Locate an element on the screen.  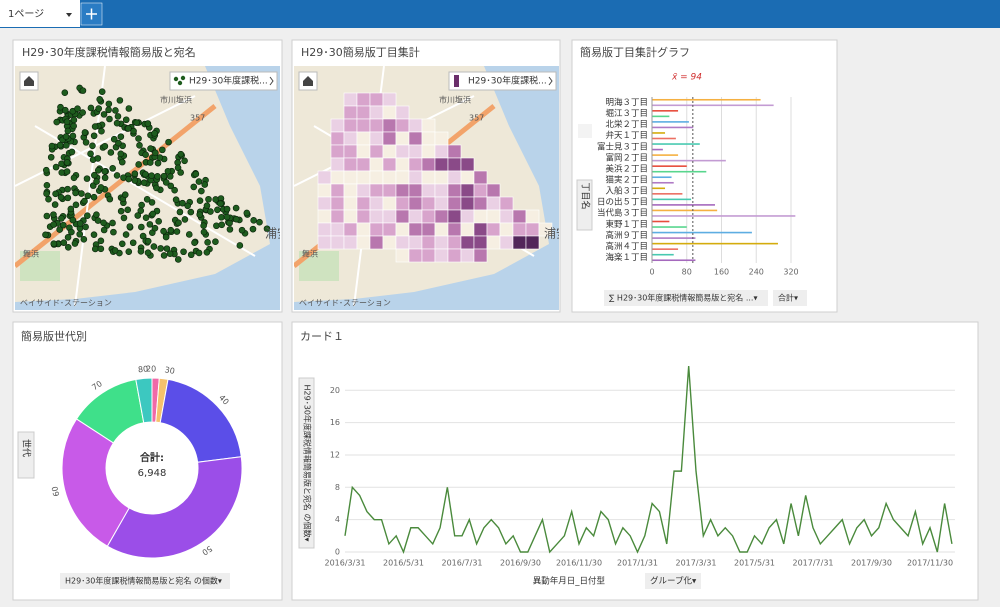
y-tick-label: 高洲４丁目 is located at coordinates (626, 246).